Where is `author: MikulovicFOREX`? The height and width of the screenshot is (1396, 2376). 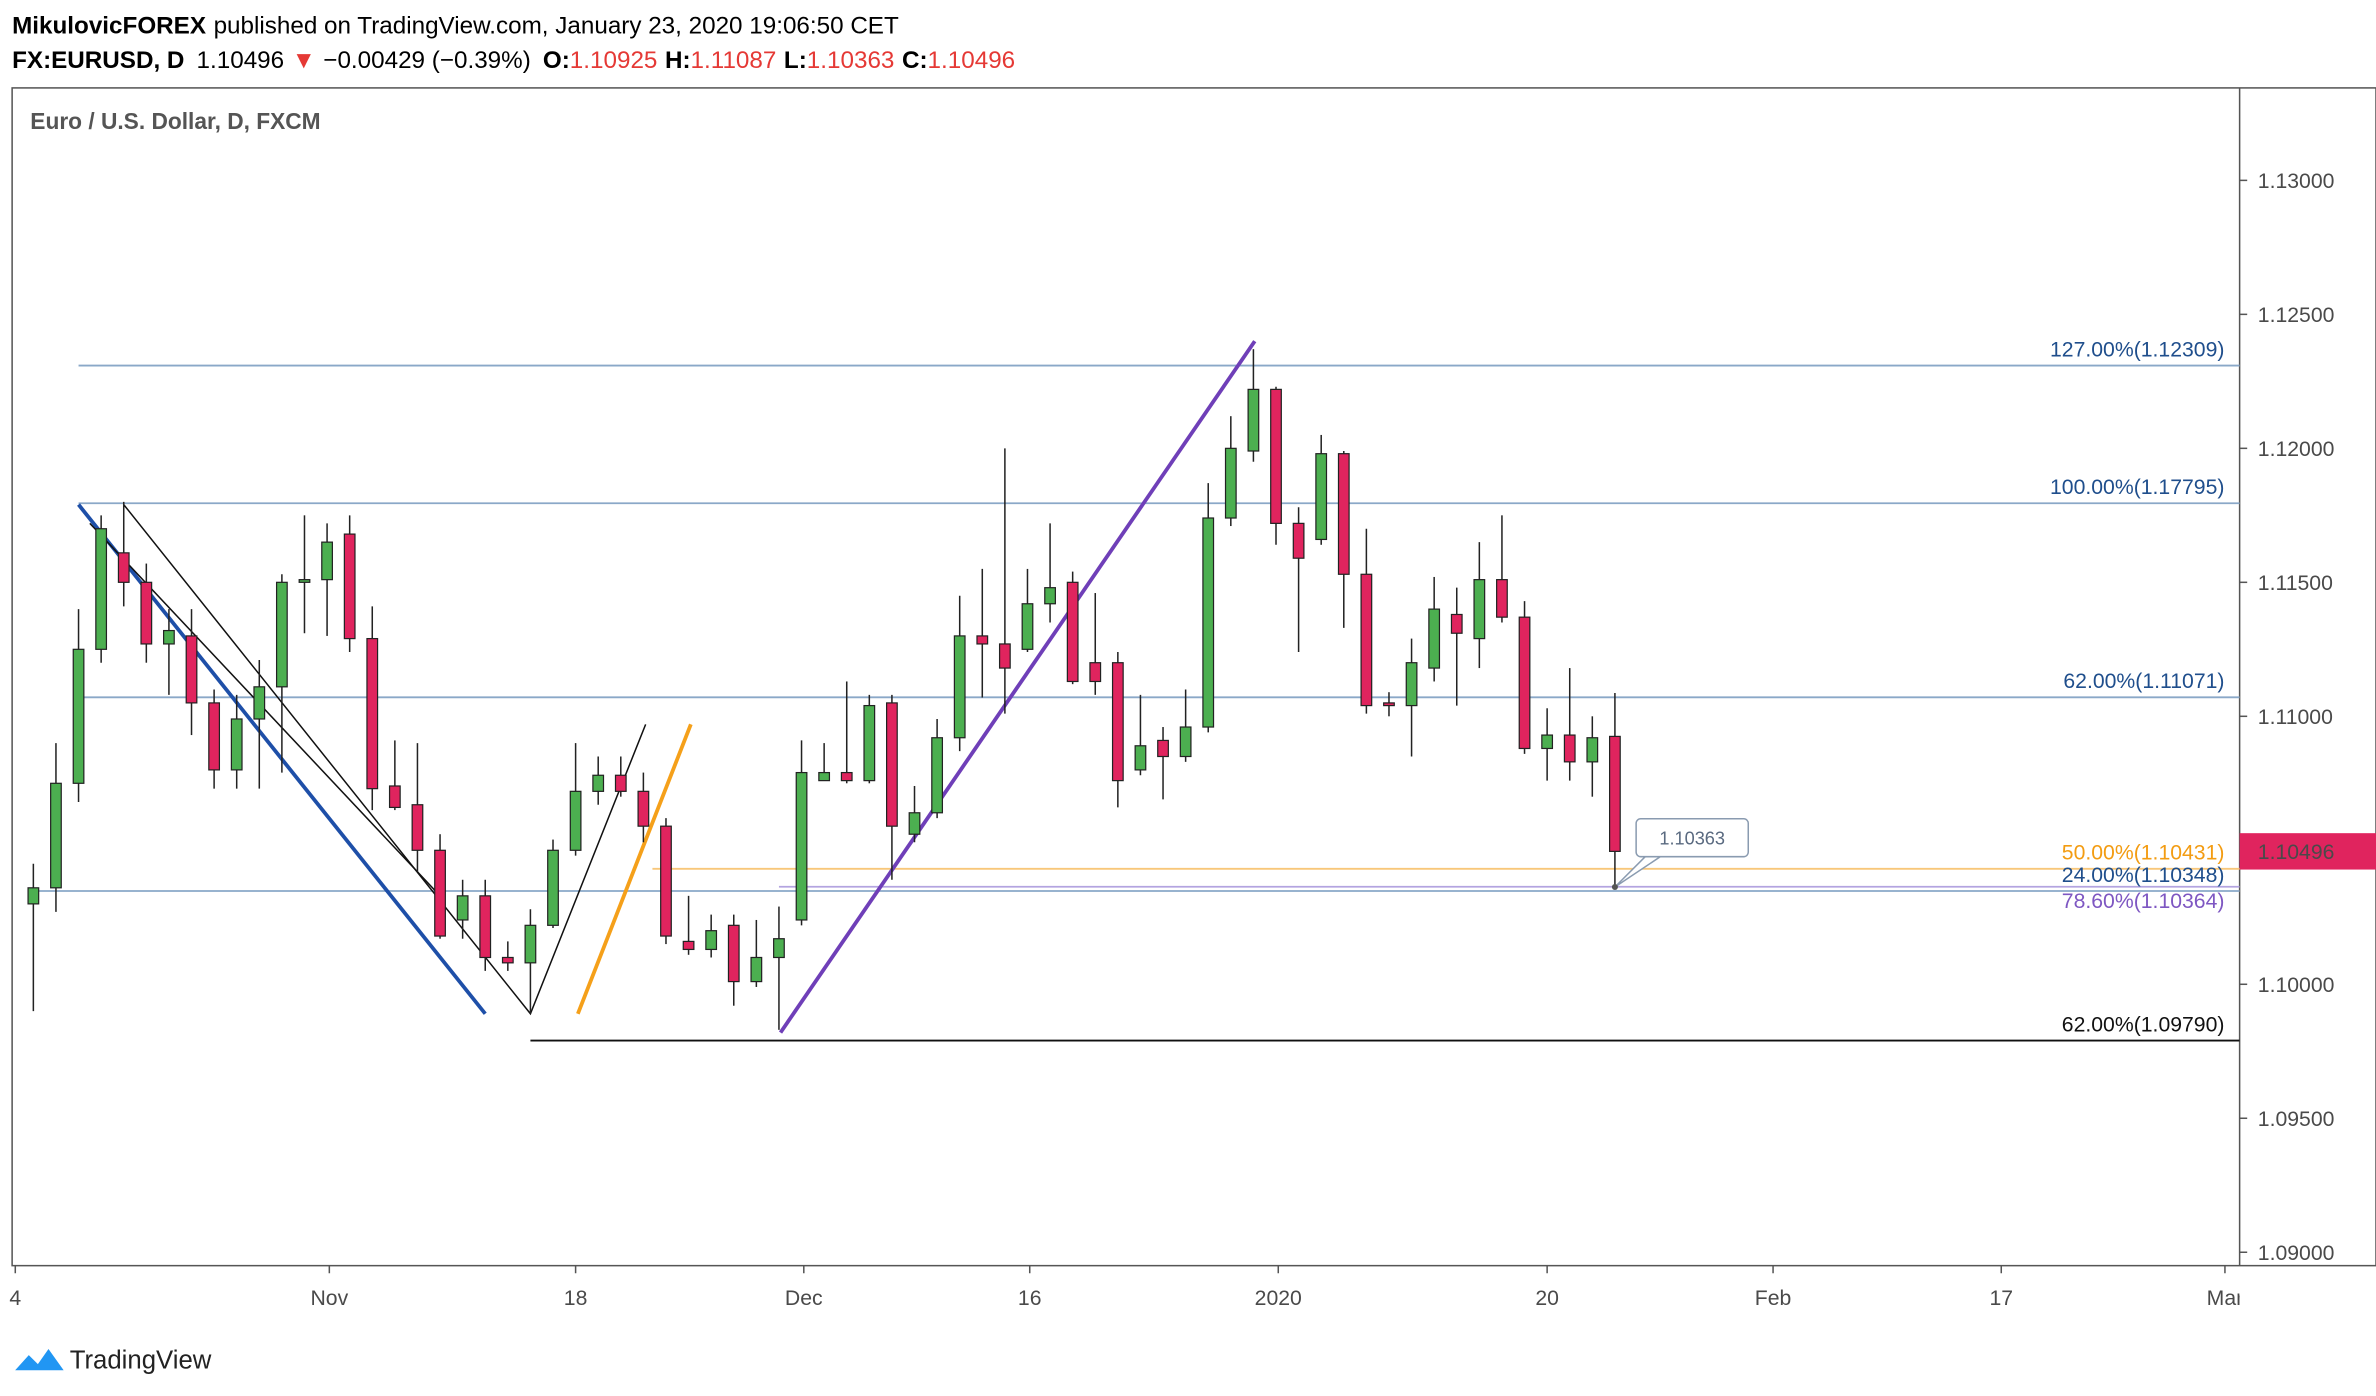 author: MikulovicFOREX is located at coordinates (109, 25).